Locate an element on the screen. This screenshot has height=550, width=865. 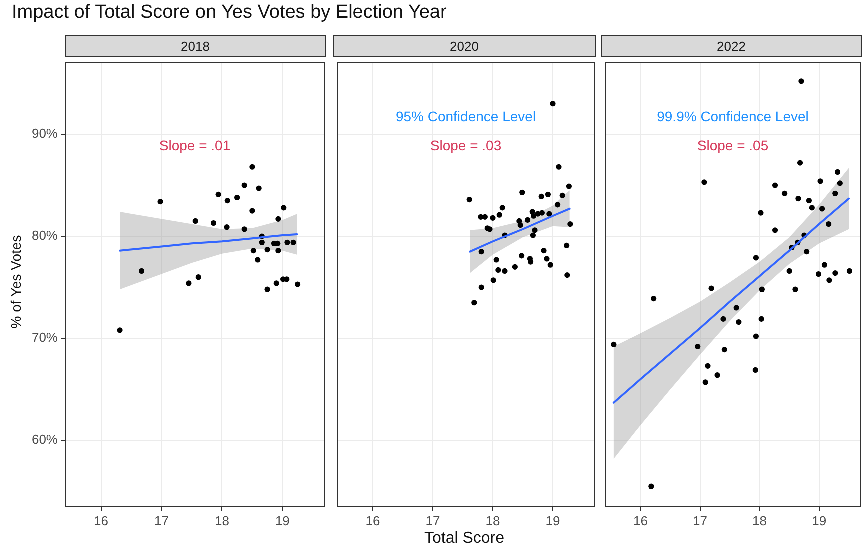
chart-subtitle: 2018 is located at coordinates (195, 46).